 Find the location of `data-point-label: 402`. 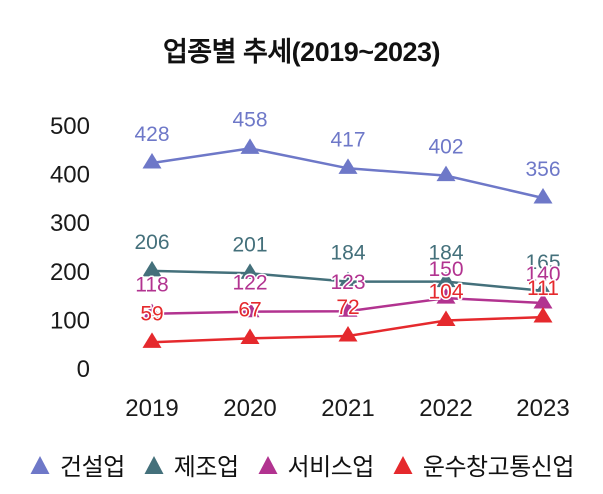

data-point-label: 402 is located at coordinates (445, 147).